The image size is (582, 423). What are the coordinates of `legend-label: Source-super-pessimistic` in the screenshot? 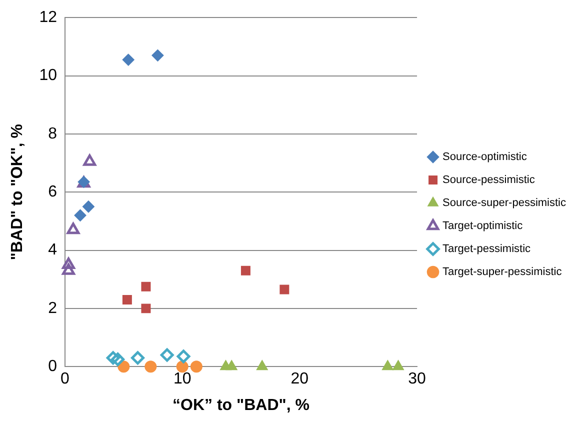 It's located at (504, 203).